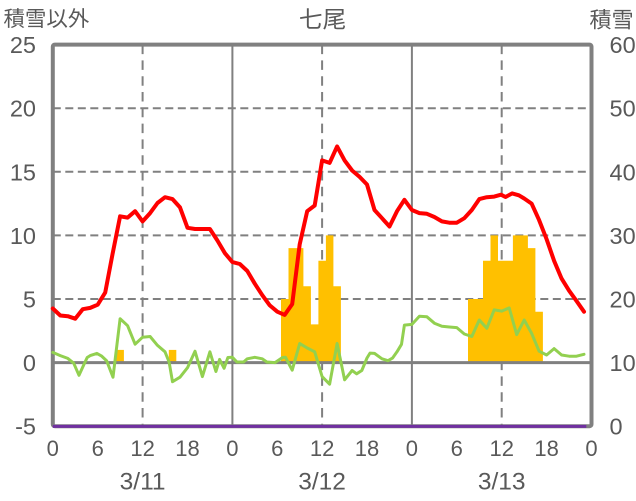 The image size is (636, 501). I want to click on svg-text: 3/11, so click(143, 482).